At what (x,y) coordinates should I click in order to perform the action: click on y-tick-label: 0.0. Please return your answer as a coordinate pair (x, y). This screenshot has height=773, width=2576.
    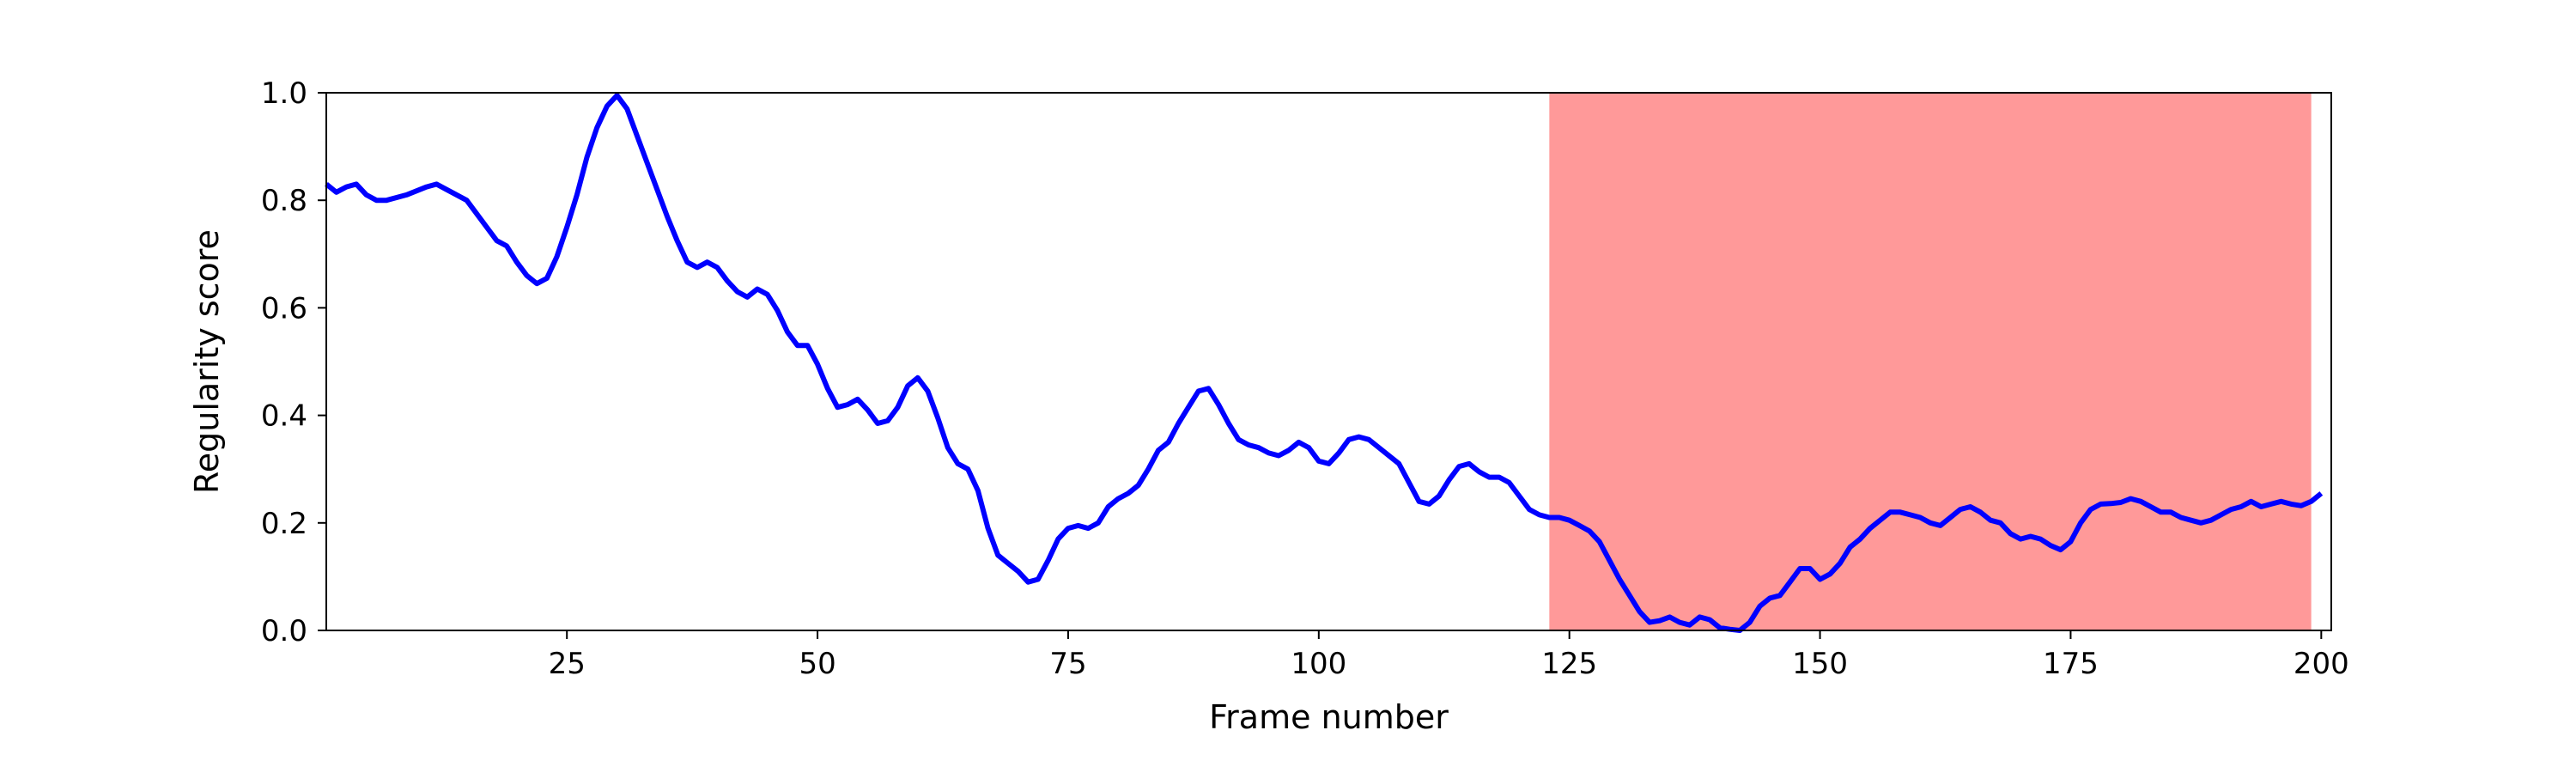
    Looking at the image, I should click on (284, 631).